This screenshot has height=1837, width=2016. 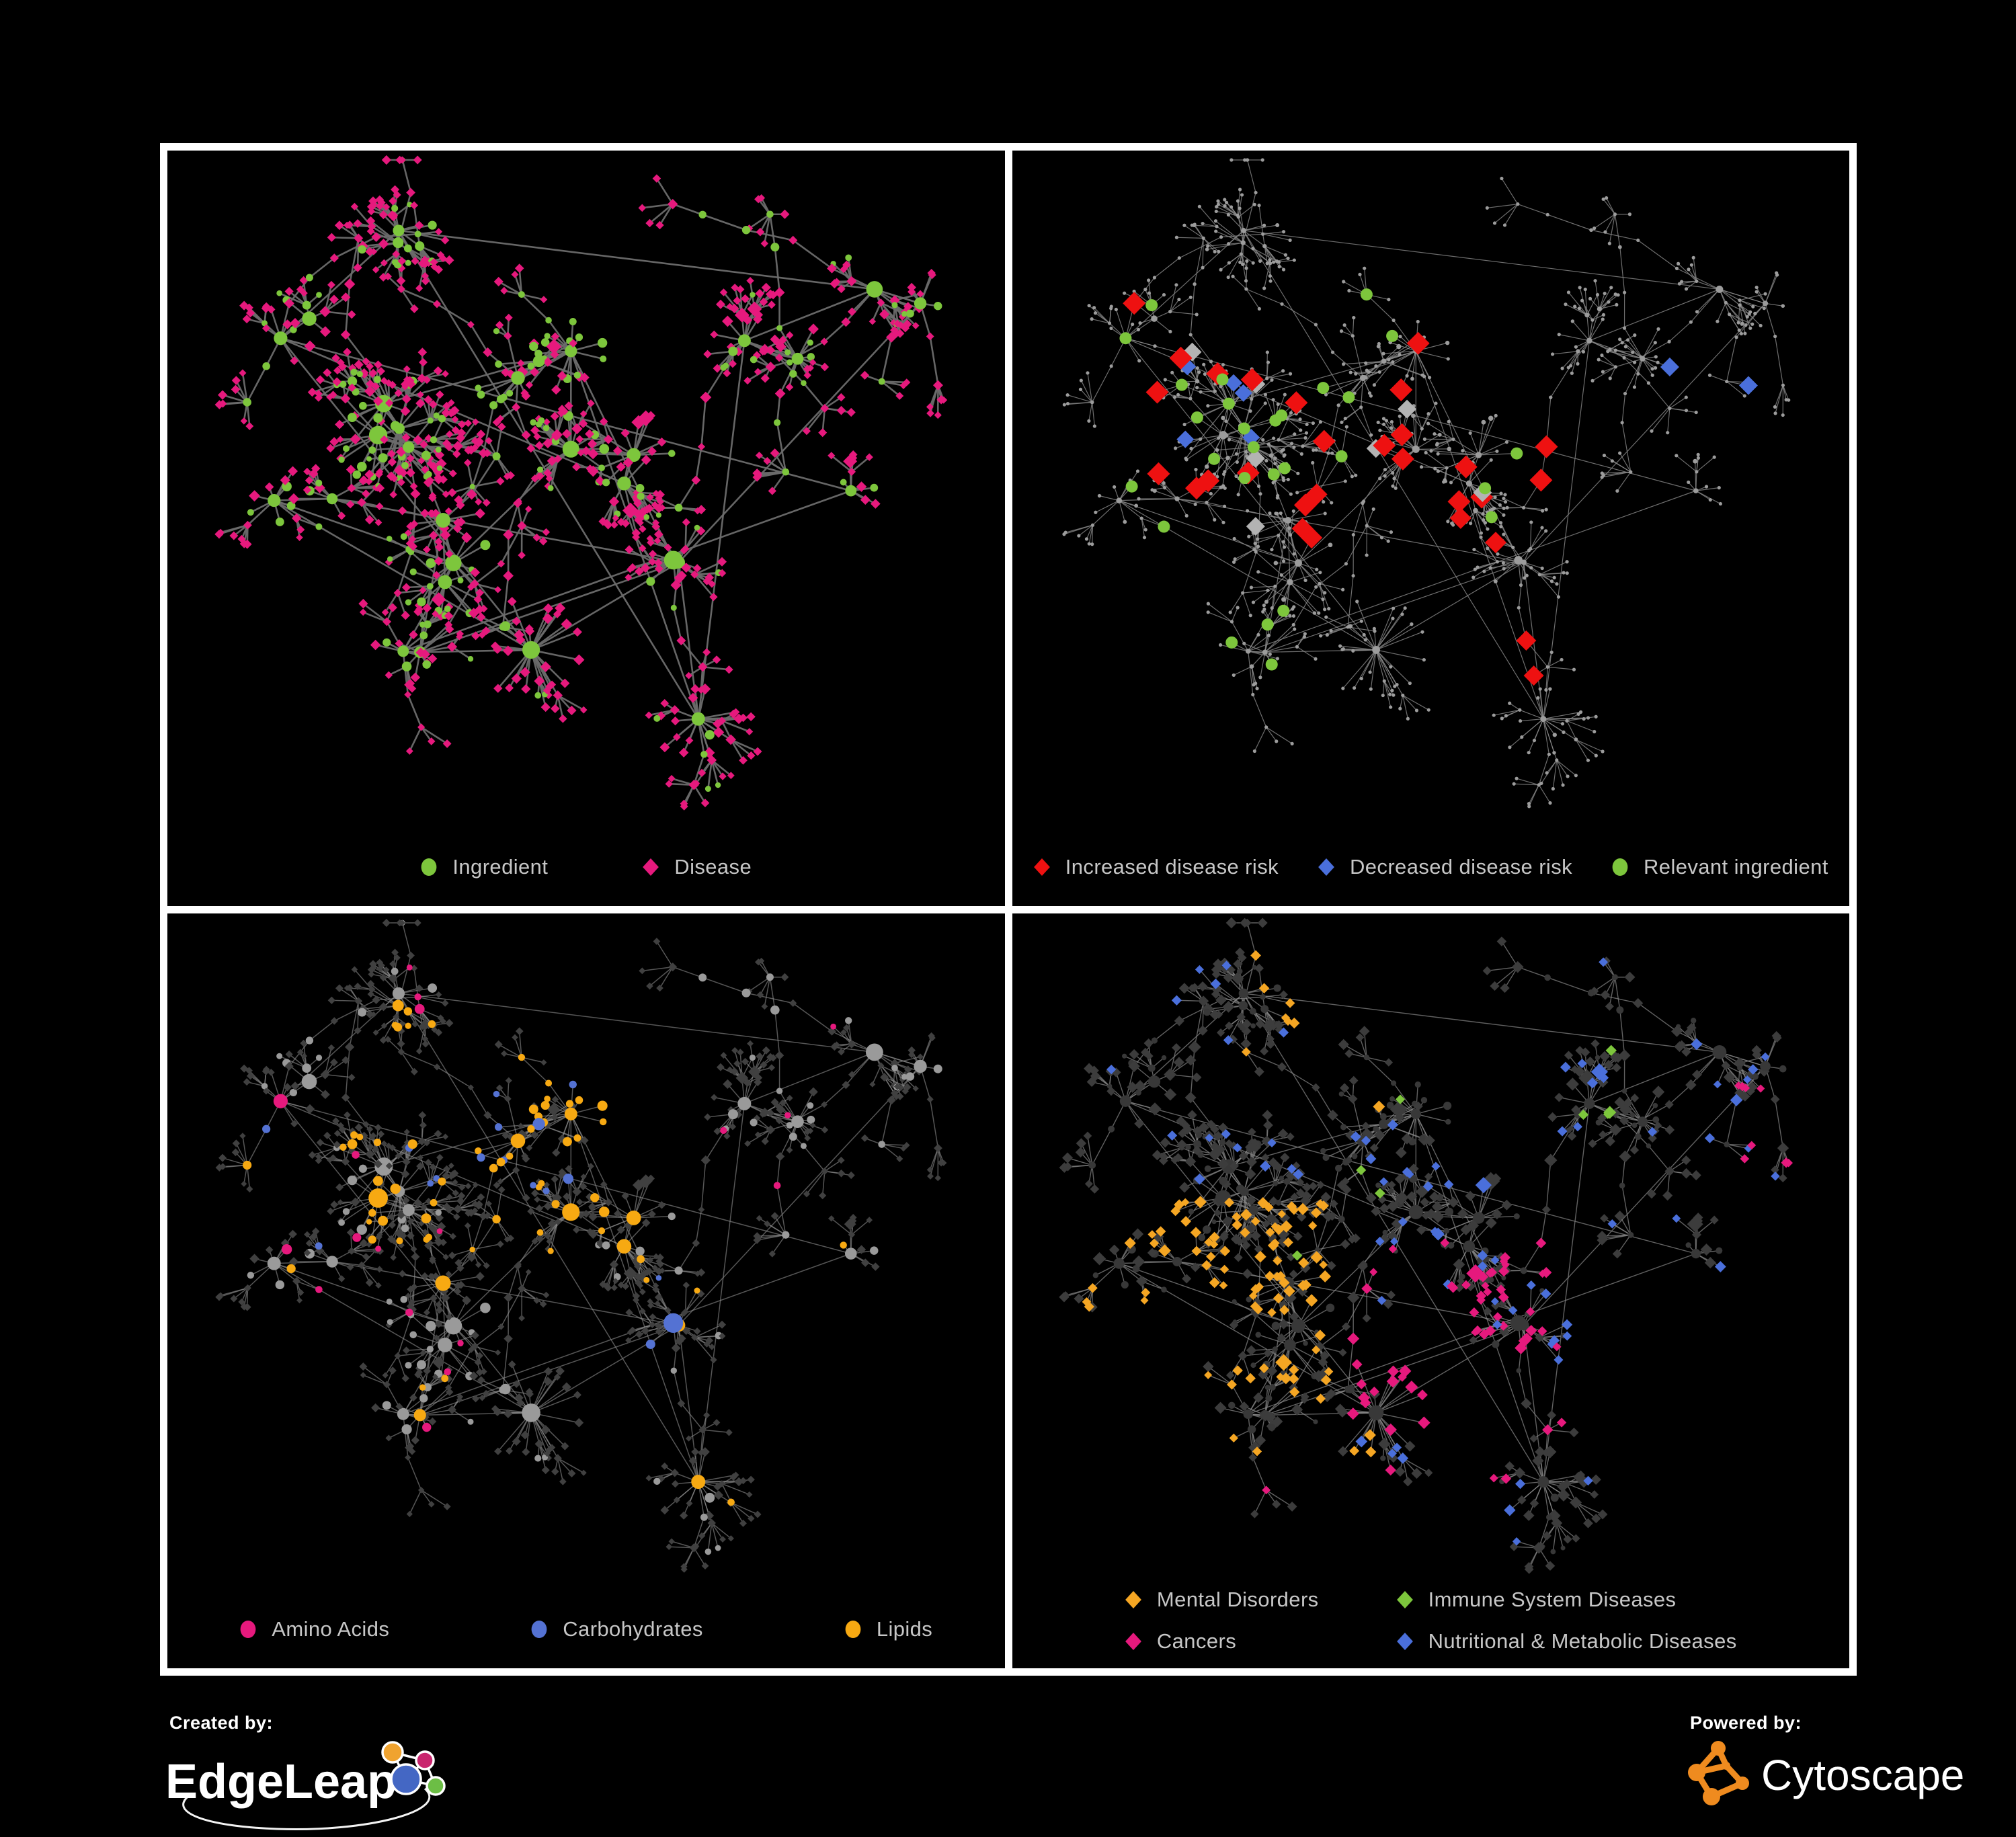 I want to click on legend-label: Lipids, so click(x=904, y=1629).